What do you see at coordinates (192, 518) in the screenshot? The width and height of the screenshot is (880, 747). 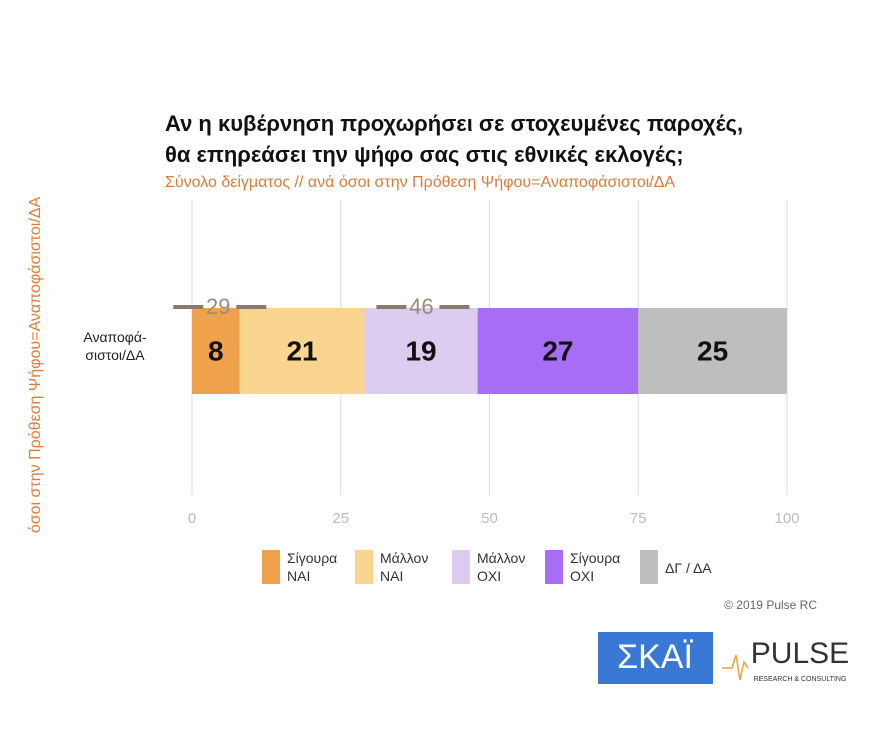 I see `x-tick-label: 0` at bounding box center [192, 518].